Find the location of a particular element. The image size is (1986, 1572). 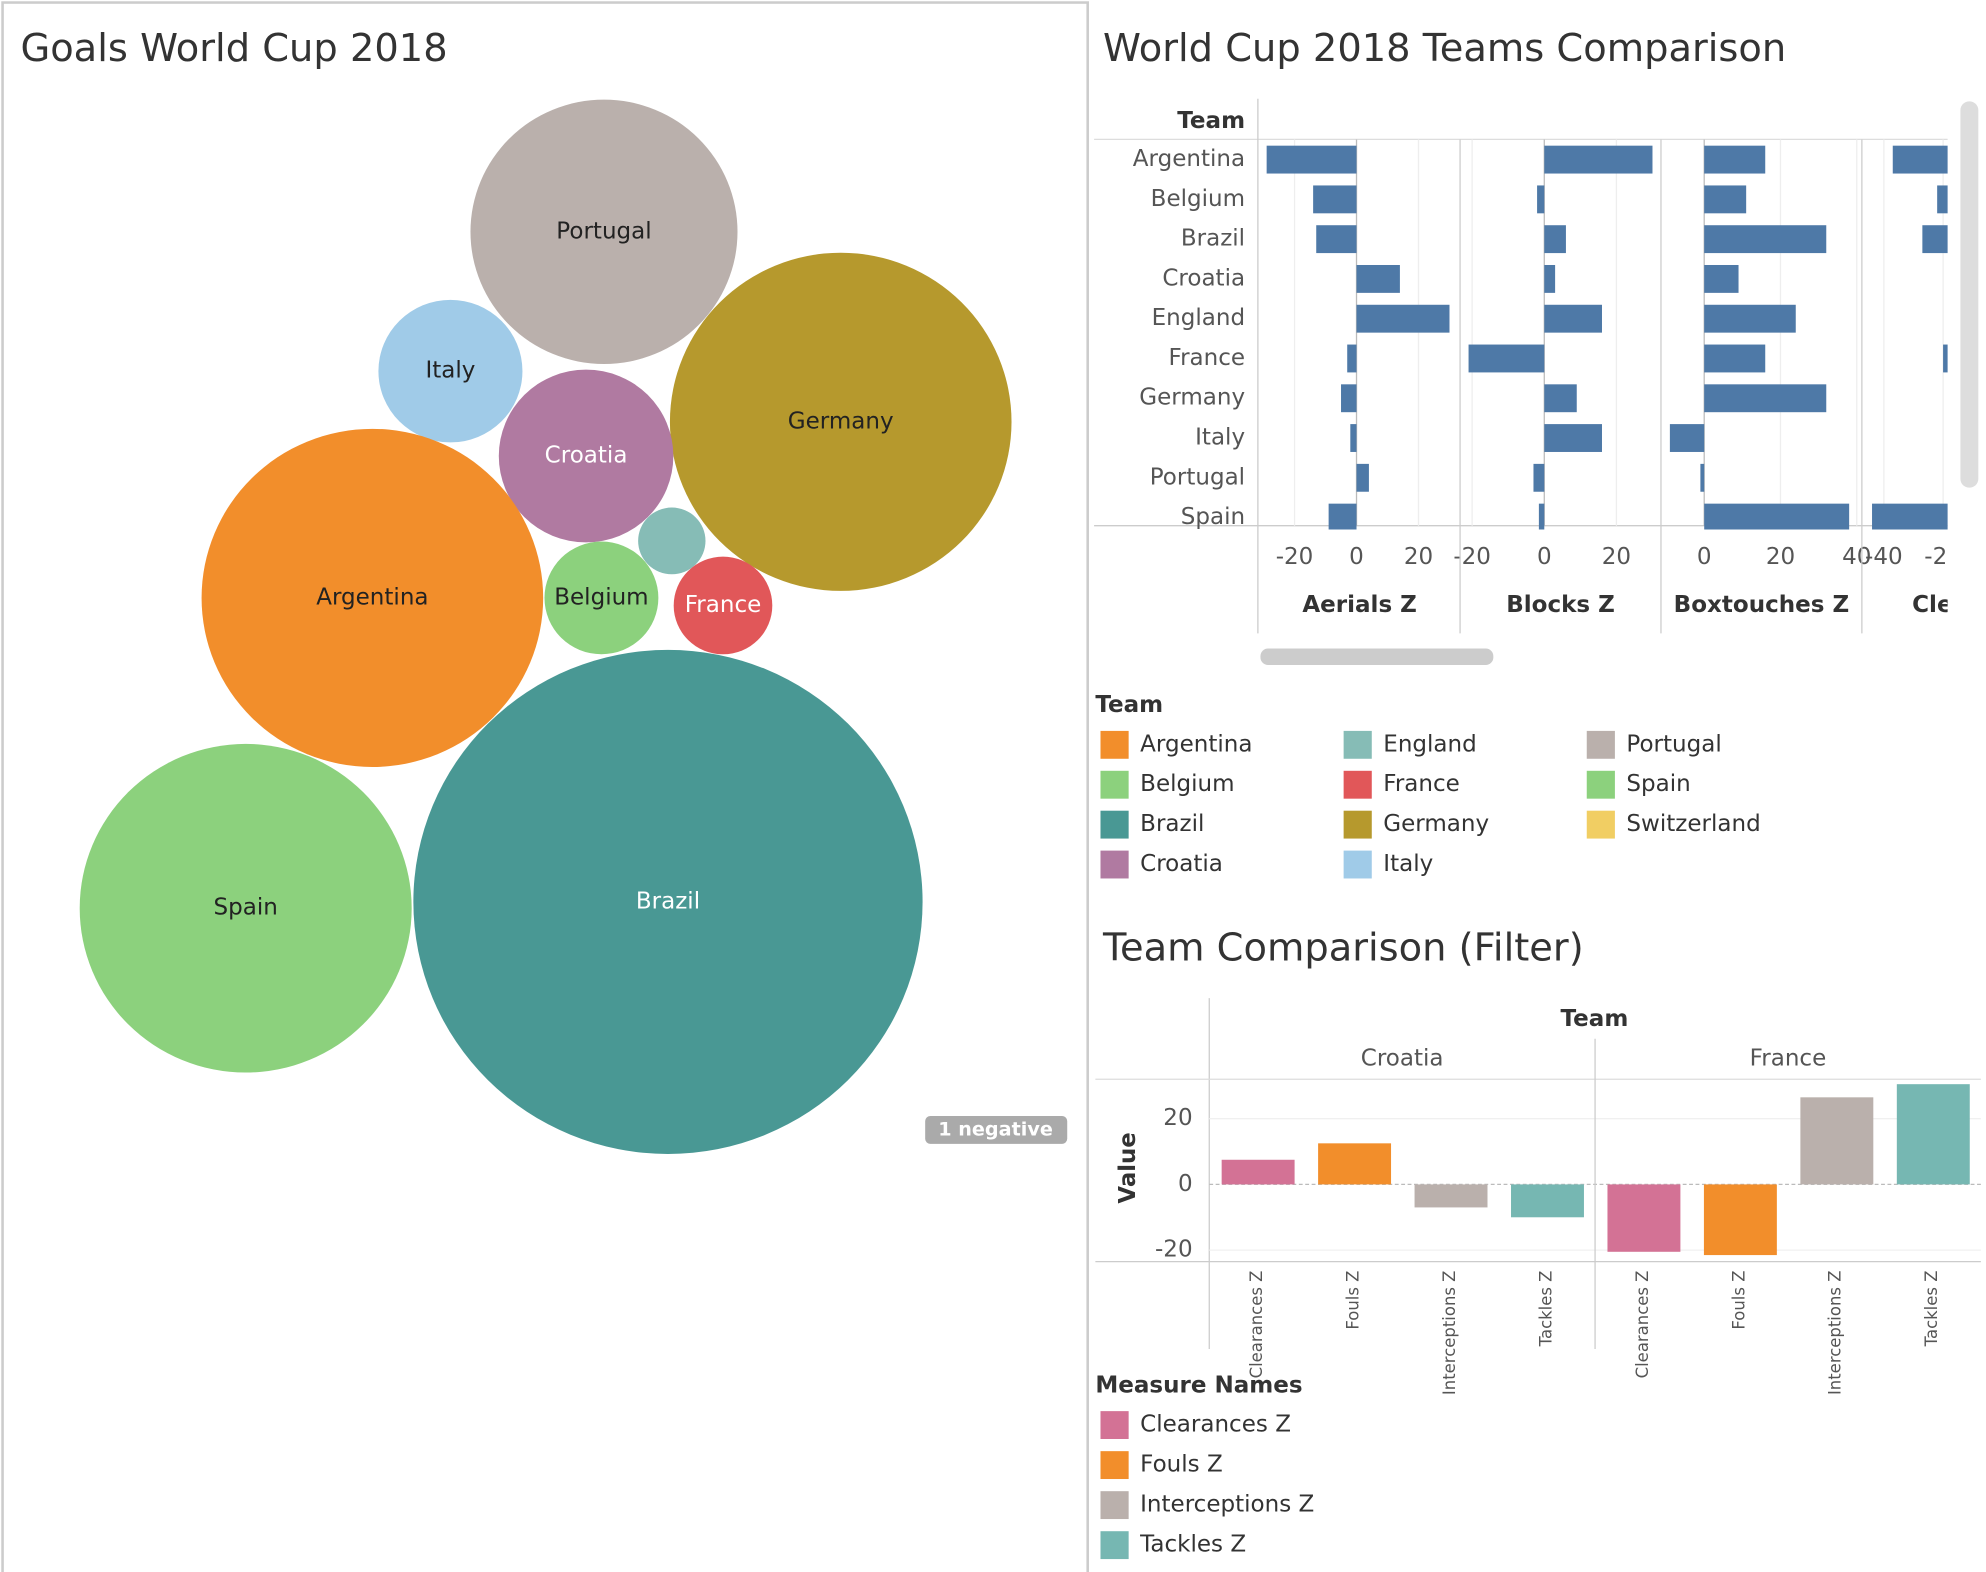

legend-label: Tackles Z is located at coordinates (1192, 1545).